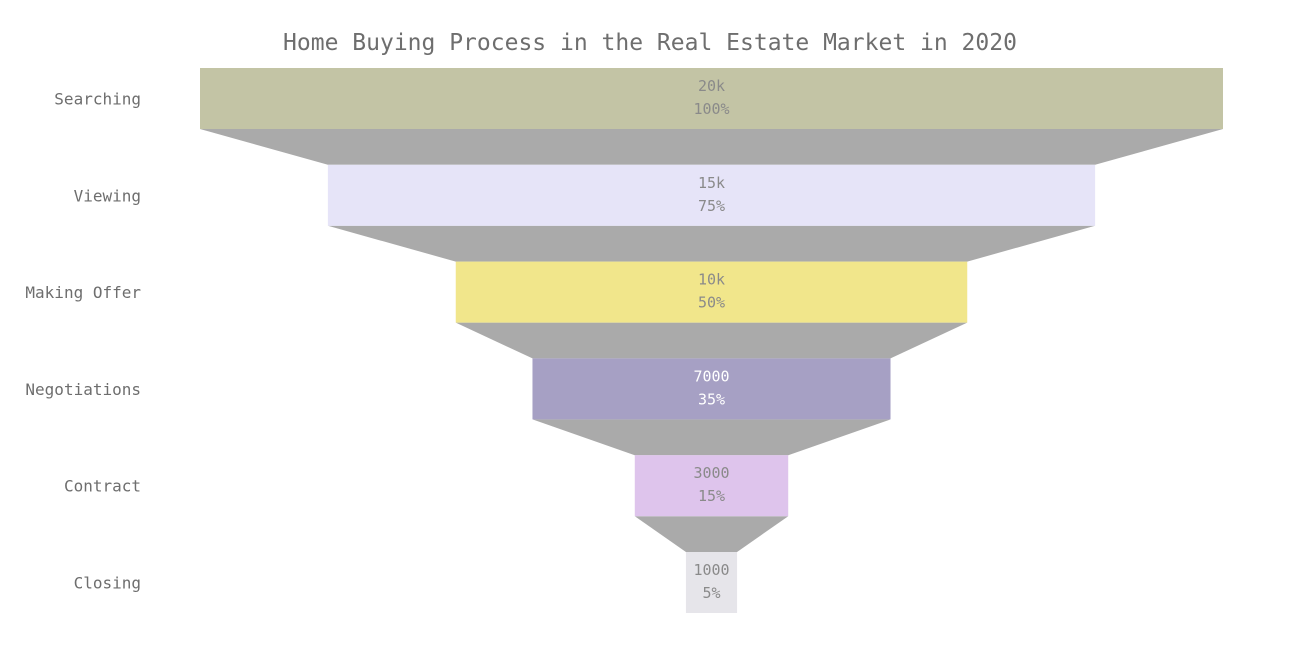 This screenshot has width=1300, height=650. Describe the element at coordinates (711, 496) in the screenshot. I see `funnel-percent-label: 15%` at that location.